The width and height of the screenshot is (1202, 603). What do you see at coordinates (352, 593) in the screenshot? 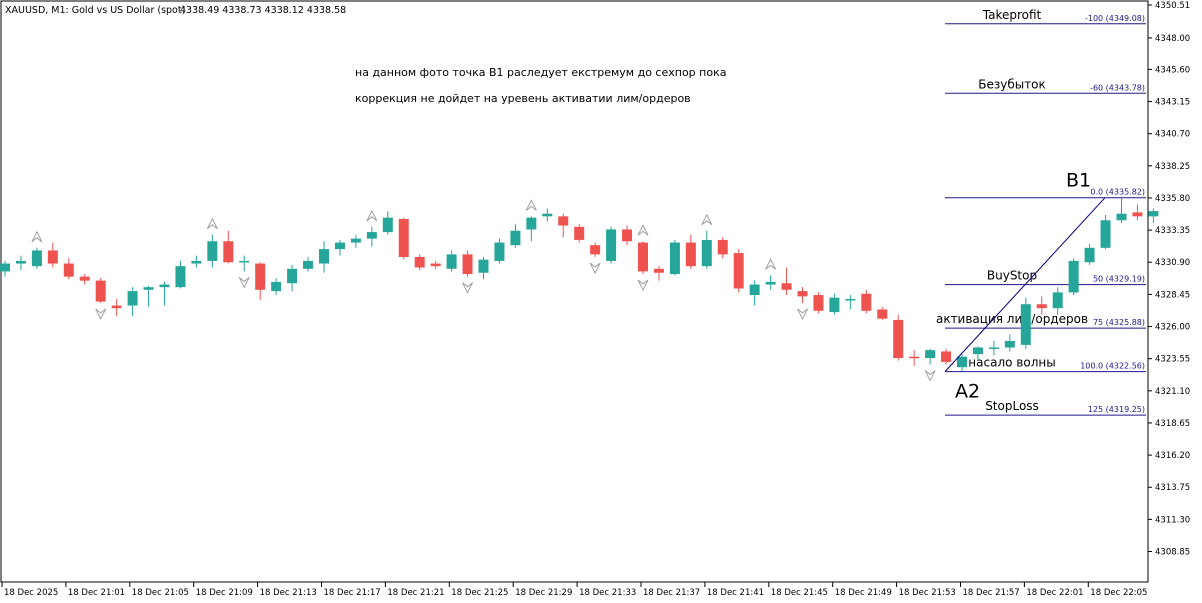
I see `x-tick-label: 18 Dec 21:17` at bounding box center [352, 593].